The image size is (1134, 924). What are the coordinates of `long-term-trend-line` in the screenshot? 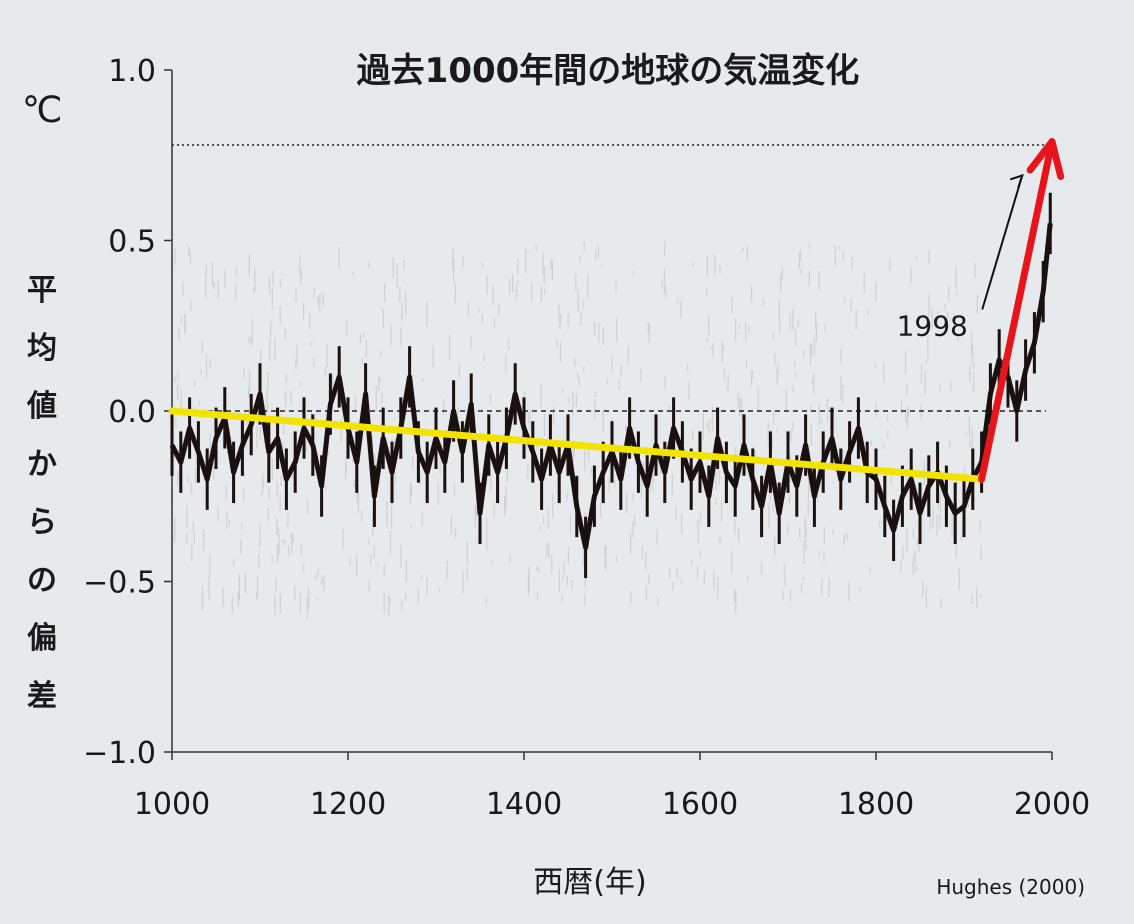 It's located at (577, 445).